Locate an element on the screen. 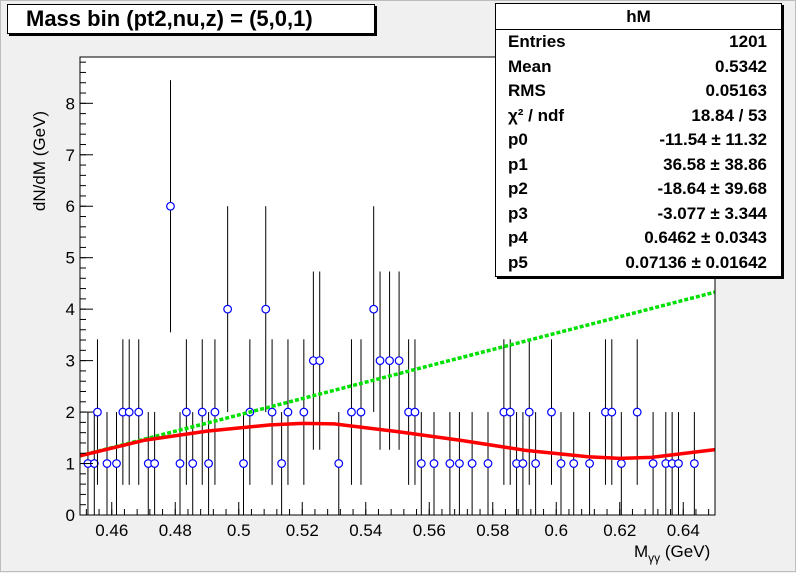 This screenshot has height=573, width=796. stats-key: p0 is located at coordinates (518, 139).